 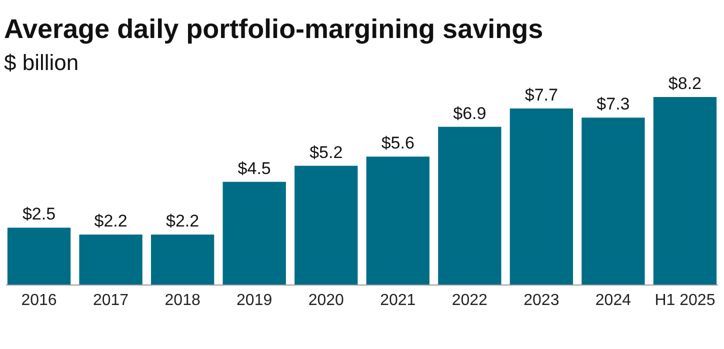 What do you see at coordinates (326, 152) in the screenshot?
I see `data-label: $5.2` at bounding box center [326, 152].